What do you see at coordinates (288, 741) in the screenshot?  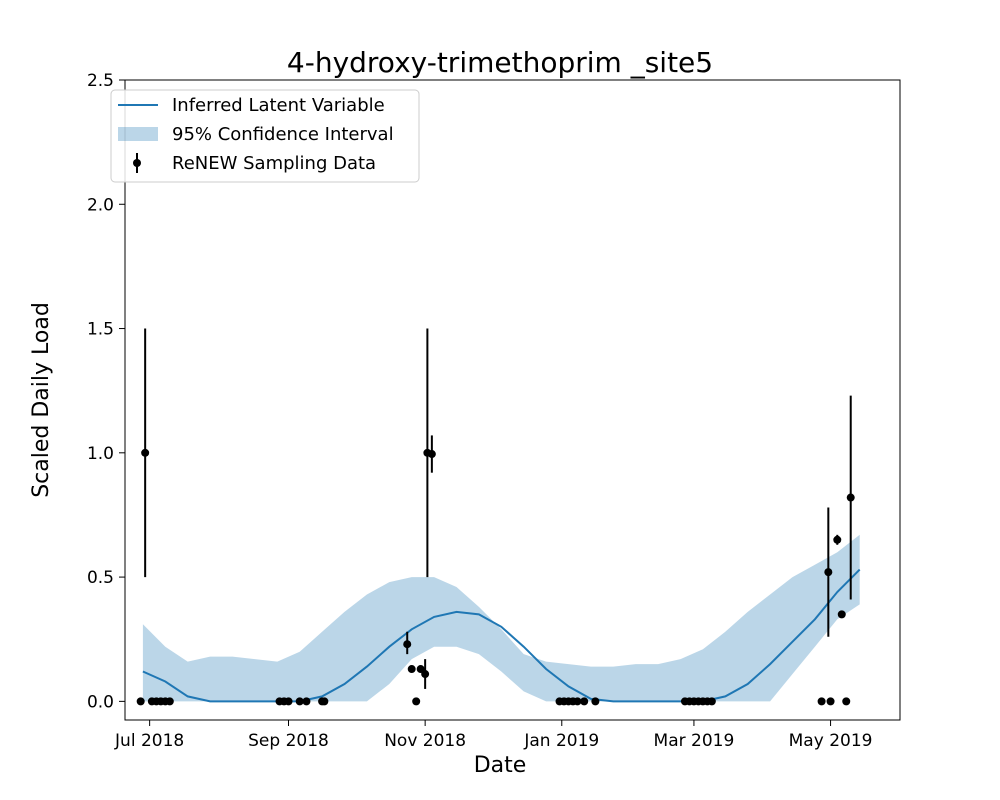 I see `x-tick-label: Sep 2018` at bounding box center [288, 741].